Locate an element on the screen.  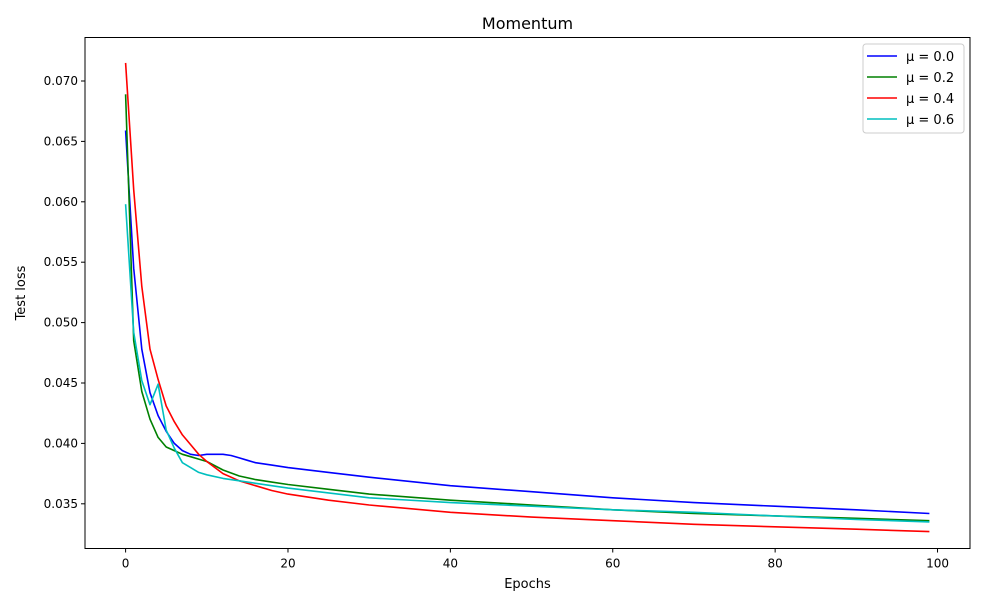
x-tick-label: 100 is located at coordinates (937, 564).